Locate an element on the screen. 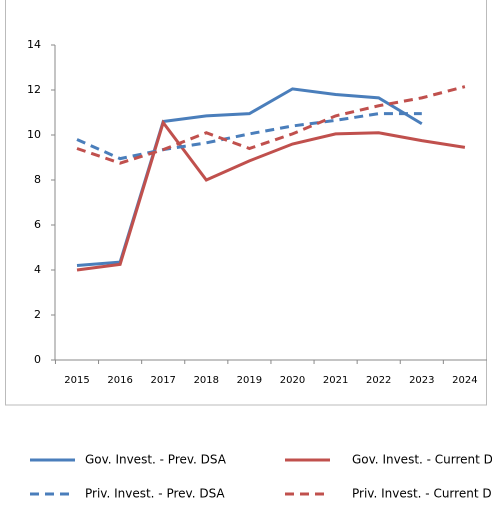 The height and width of the screenshot is (508, 492). x-tick-label: 2023 is located at coordinates (421, 380).